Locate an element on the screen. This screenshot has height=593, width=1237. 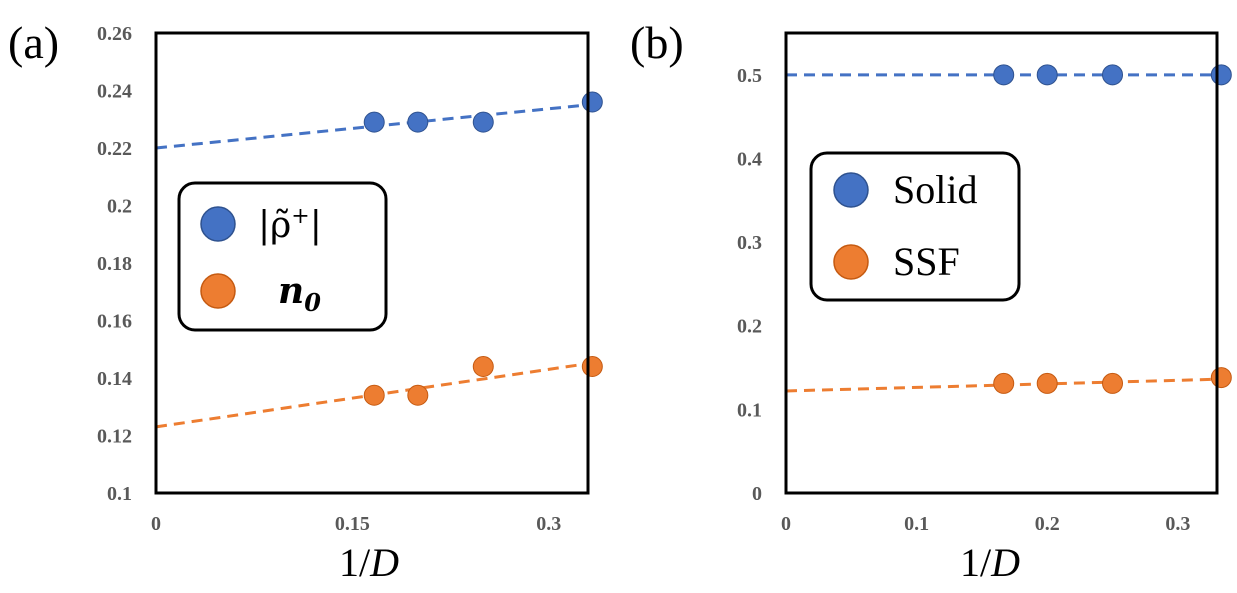
panel-a-y-tick-7: 0.24 is located at coordinates (114, 92).